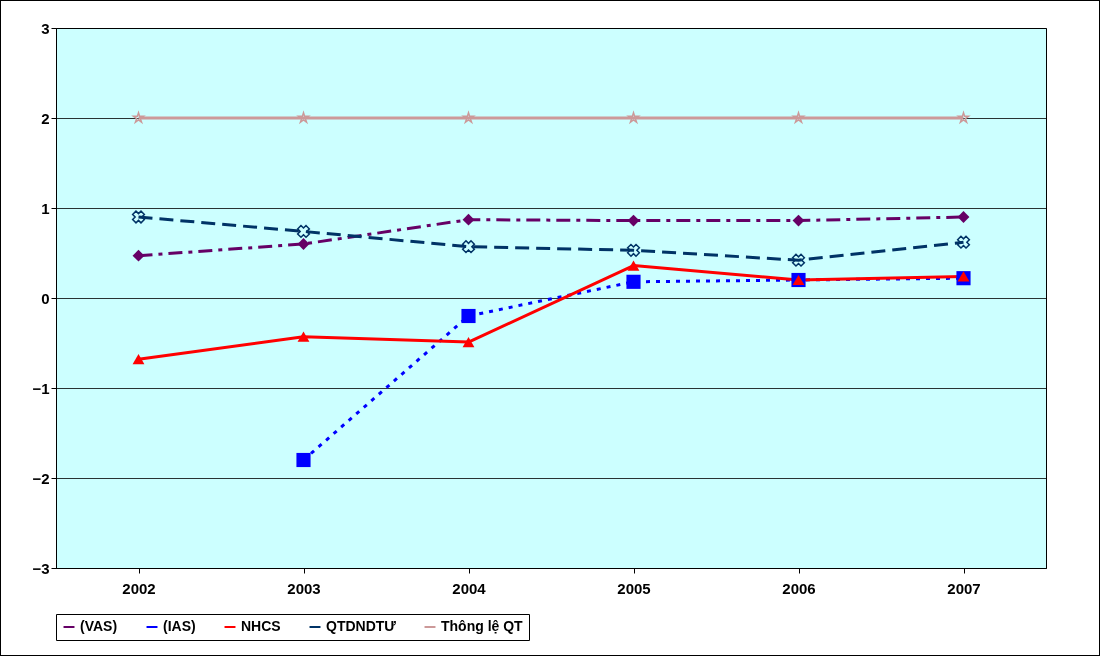  I want to click on y-tick-label: 2, so click(45, 118).